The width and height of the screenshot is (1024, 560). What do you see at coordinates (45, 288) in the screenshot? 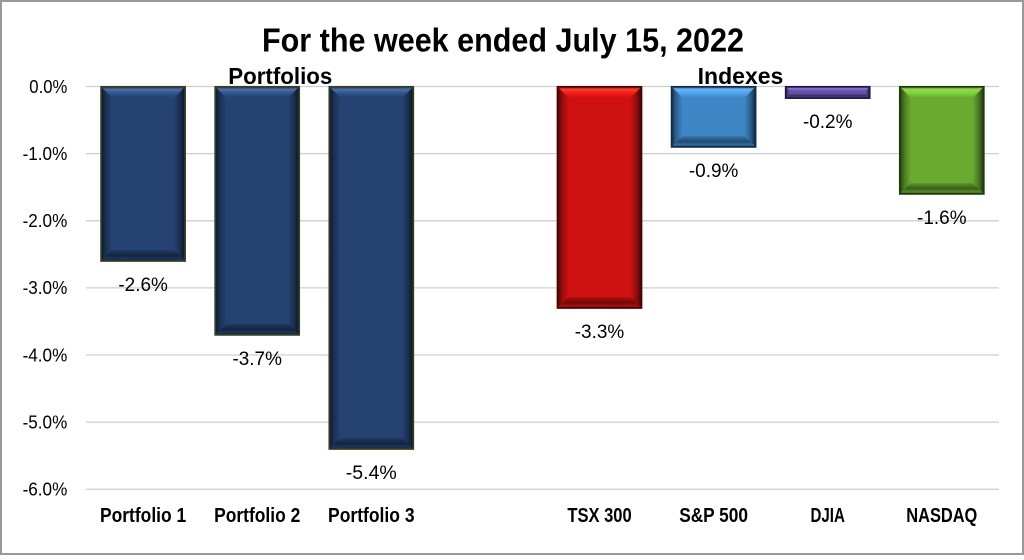
I see `svg-text: -3.0%` at bounding box center [45, 288].